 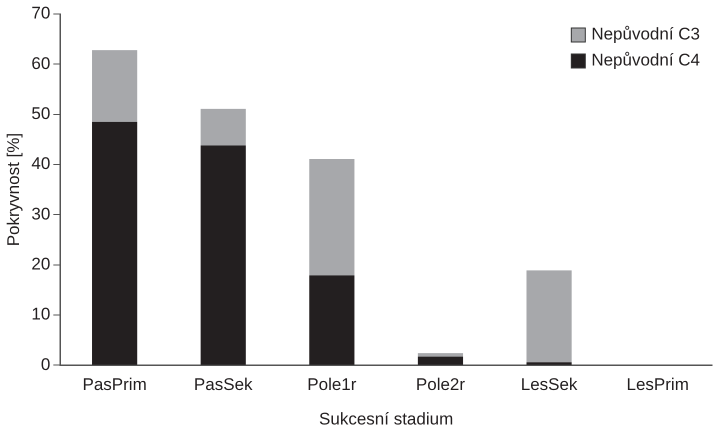 I want to click on x-tick-label: Pole2r, so click(x=441, y=384).